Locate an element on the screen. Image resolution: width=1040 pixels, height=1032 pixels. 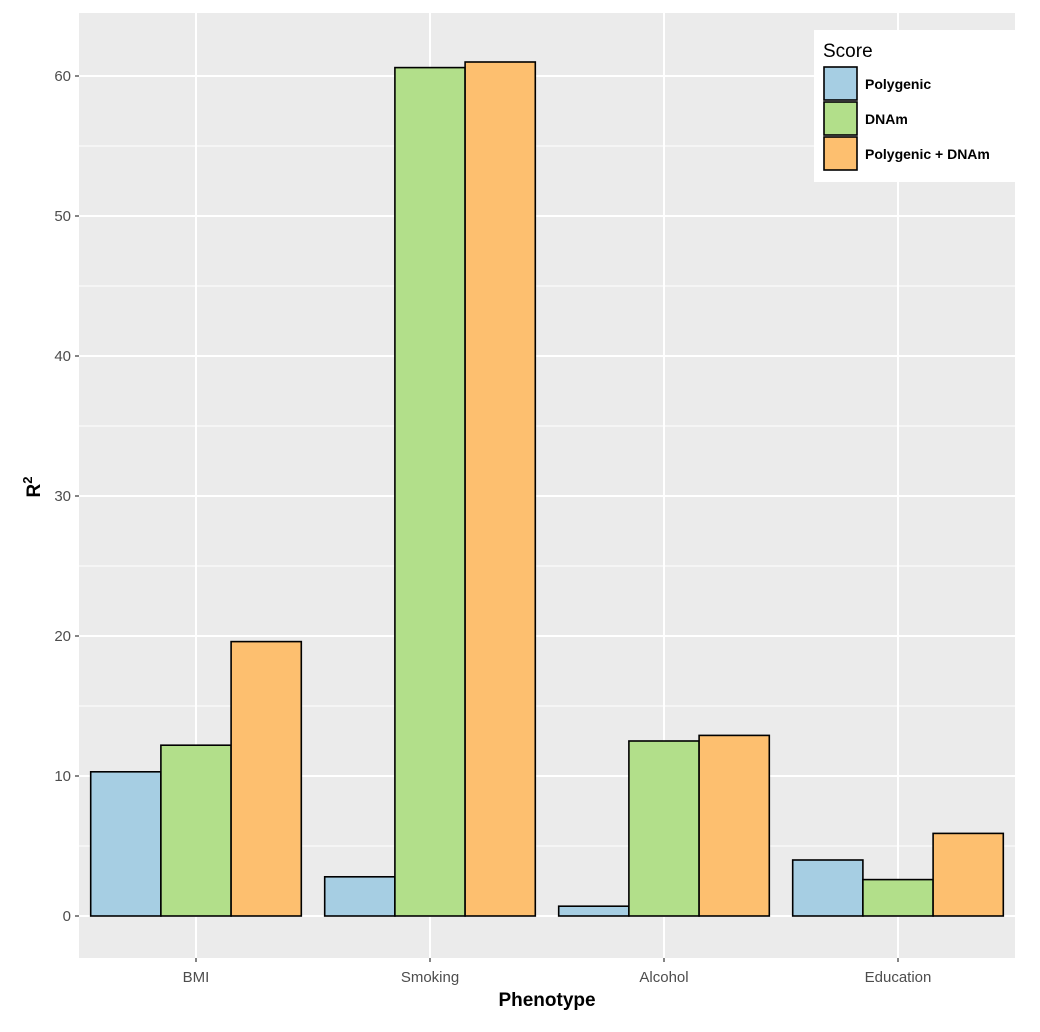
y-axis-ticks: 0 10 20 30 40 50 60 is located at coordinates (66, 496).